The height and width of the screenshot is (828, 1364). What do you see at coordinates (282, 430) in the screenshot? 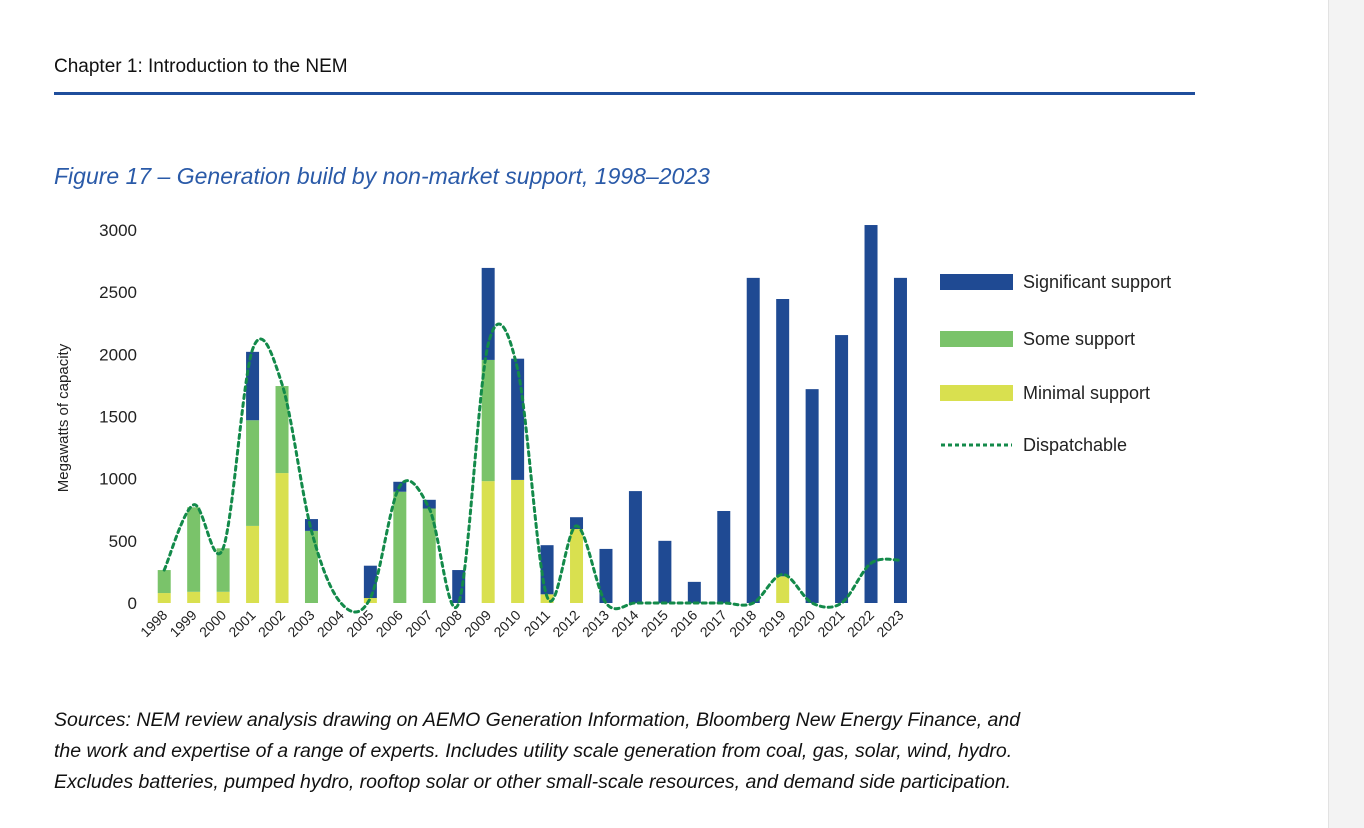
I see `bar-some-support-2002` at bounding box center [282, 430].